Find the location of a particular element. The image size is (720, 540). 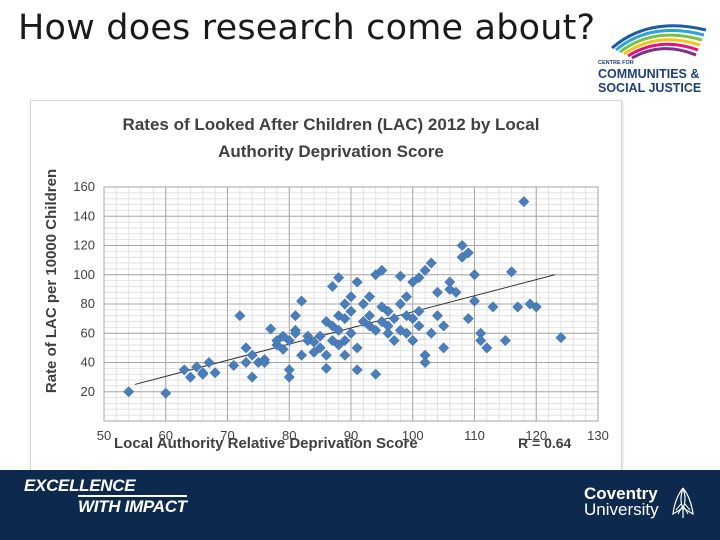

rainbow-arcs-icon: CENTRE FOR COMMUNITIES & SOCIAL JUSTICE is located at coordinates (652, 59).